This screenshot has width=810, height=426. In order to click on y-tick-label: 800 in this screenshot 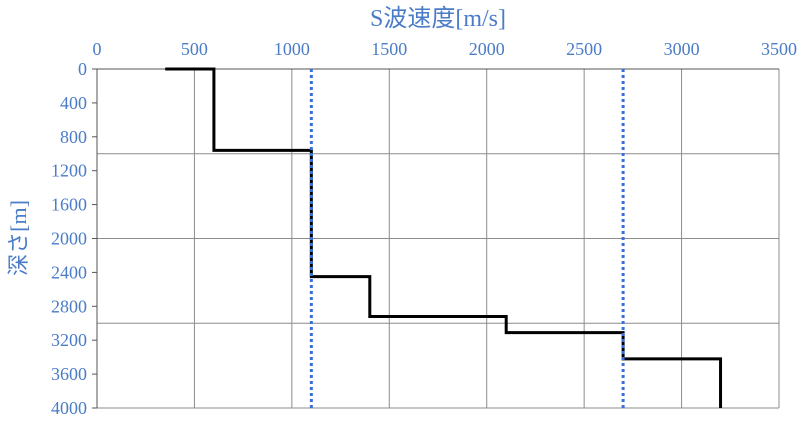, I will do `click(73, 137)`.